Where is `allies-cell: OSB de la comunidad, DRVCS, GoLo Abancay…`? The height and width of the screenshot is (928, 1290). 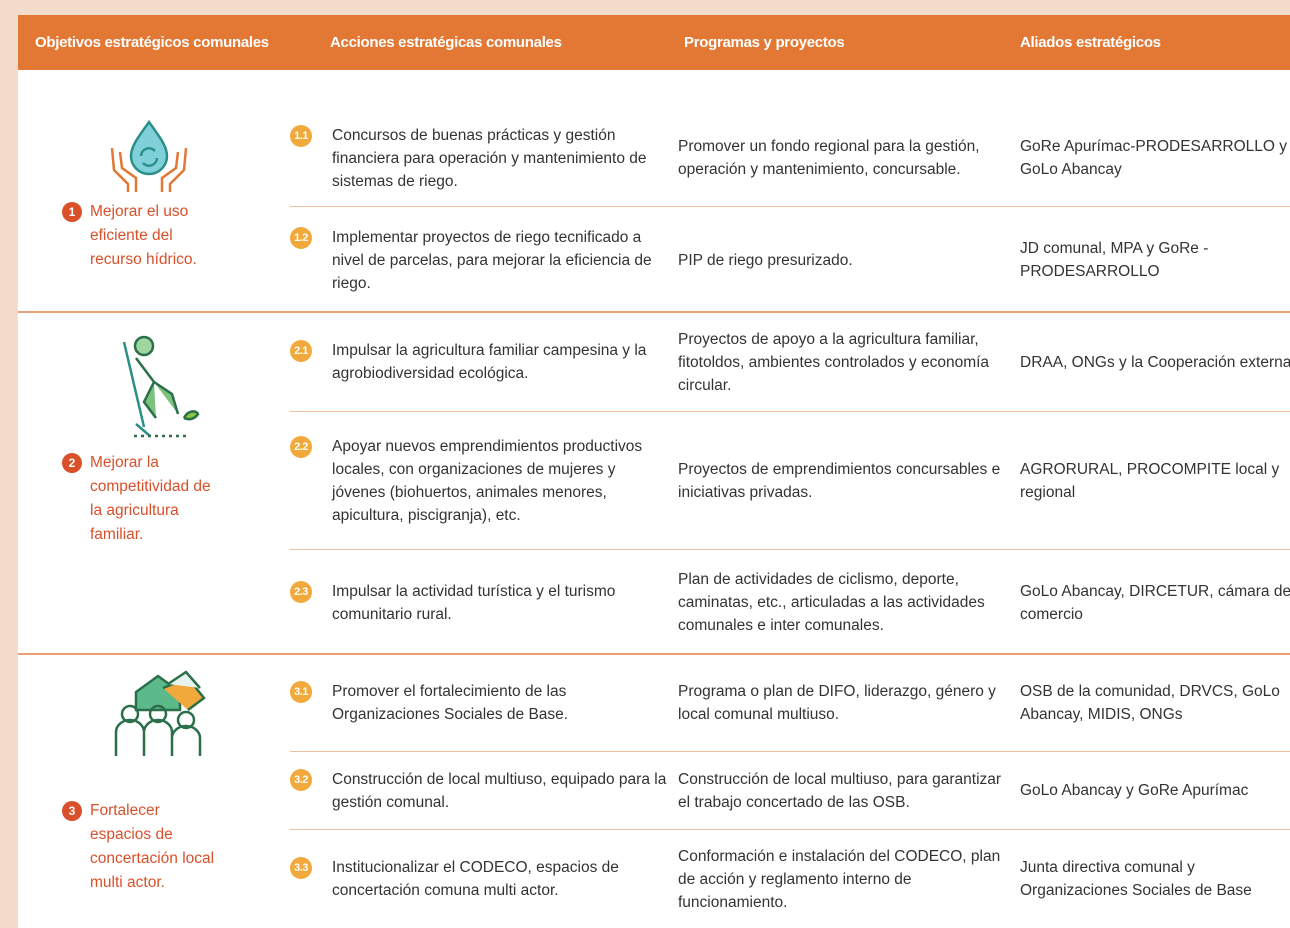
allies-cell: OSB de la comunidad, DRVCS, GoLo Abancay… is located at coordinates (1155, 703).